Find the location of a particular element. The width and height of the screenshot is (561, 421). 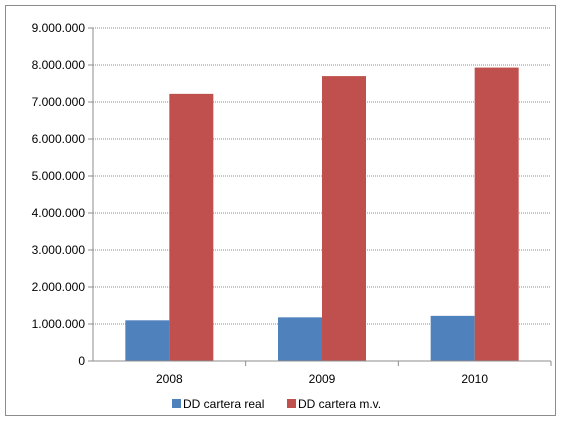

y-tick-label-5: 5.000.000 is located at coordinates (59, 176).